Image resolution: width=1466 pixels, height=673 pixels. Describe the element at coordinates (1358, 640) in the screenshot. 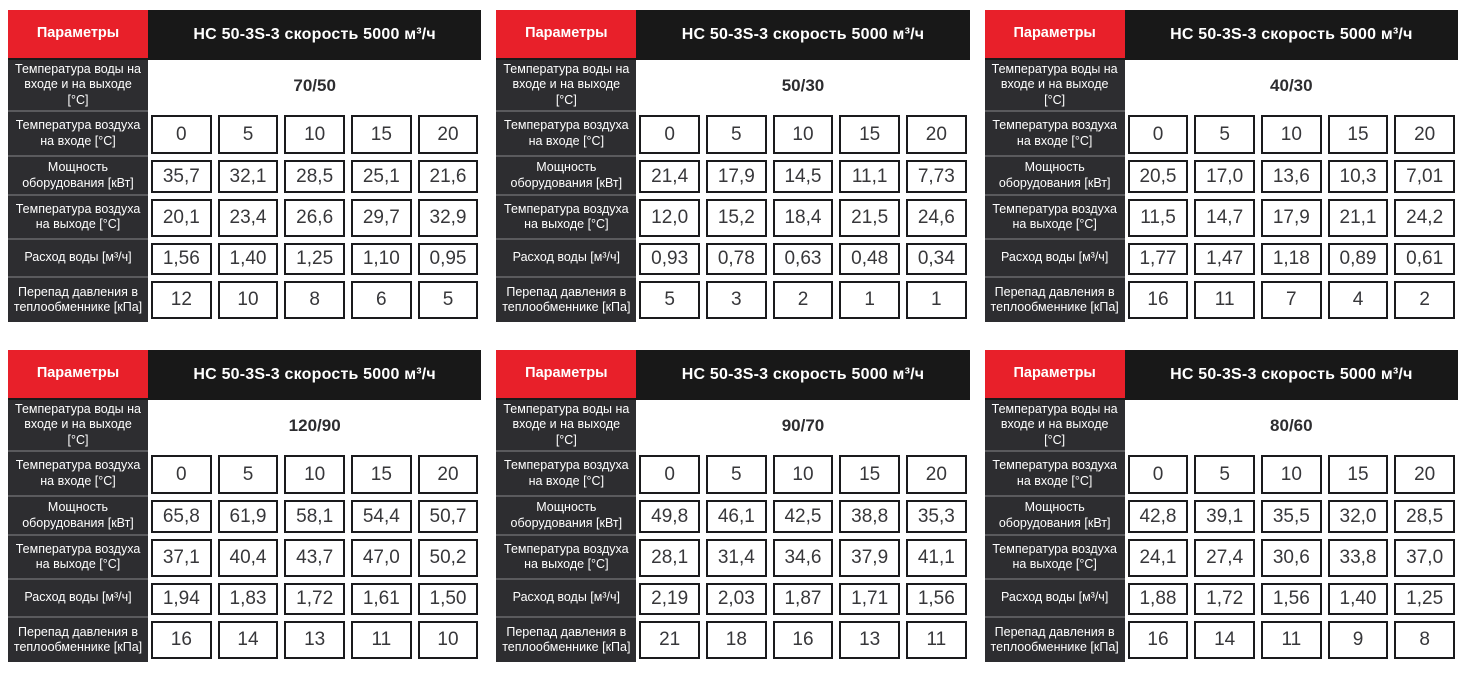

I see `pressure-drop-value: 9` at that location.